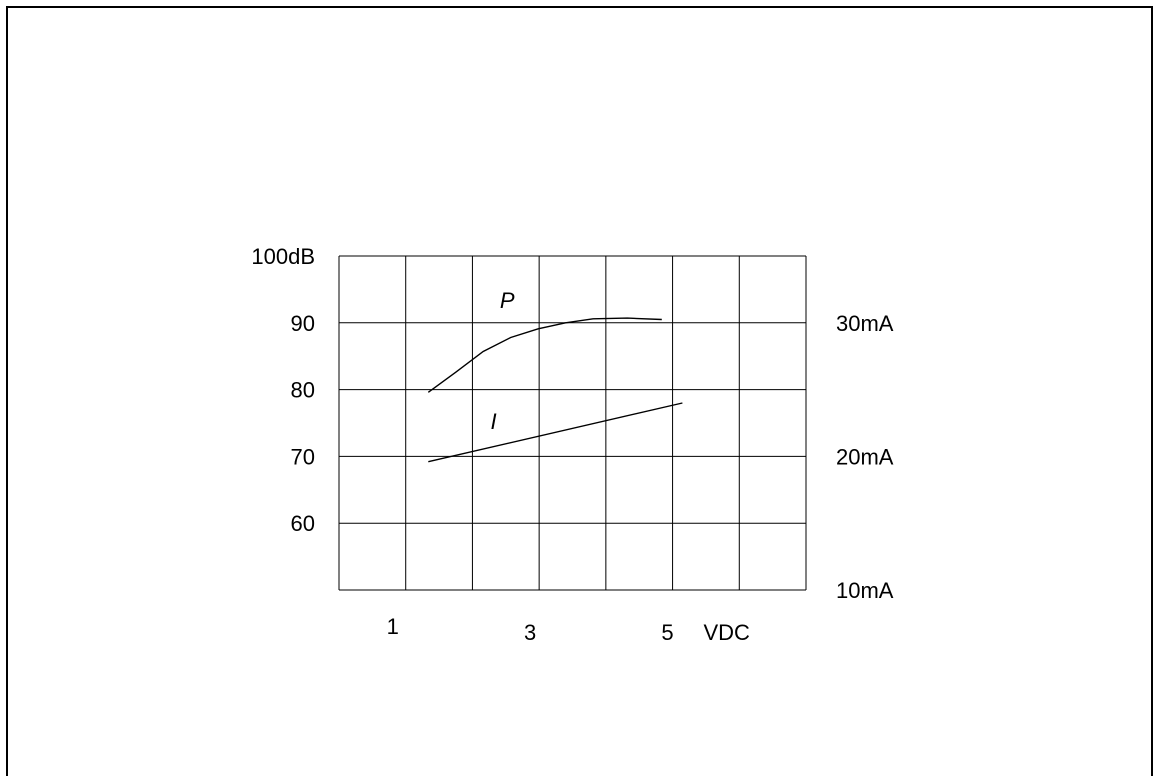 The height and width of the screenshot is (776, 1156). What do you see at coordinates (303, 323) in the screenshot?
I see `y-tick-label-left: 90` at bounding box center [303, 323].